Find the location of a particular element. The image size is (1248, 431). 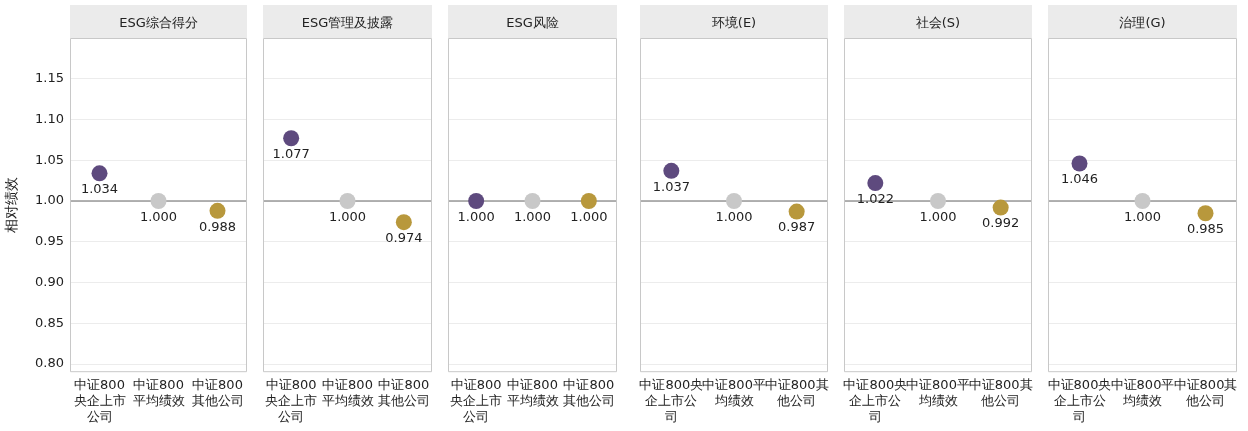

y-tick-label: 1.05 is located at coordinates (49, 159).